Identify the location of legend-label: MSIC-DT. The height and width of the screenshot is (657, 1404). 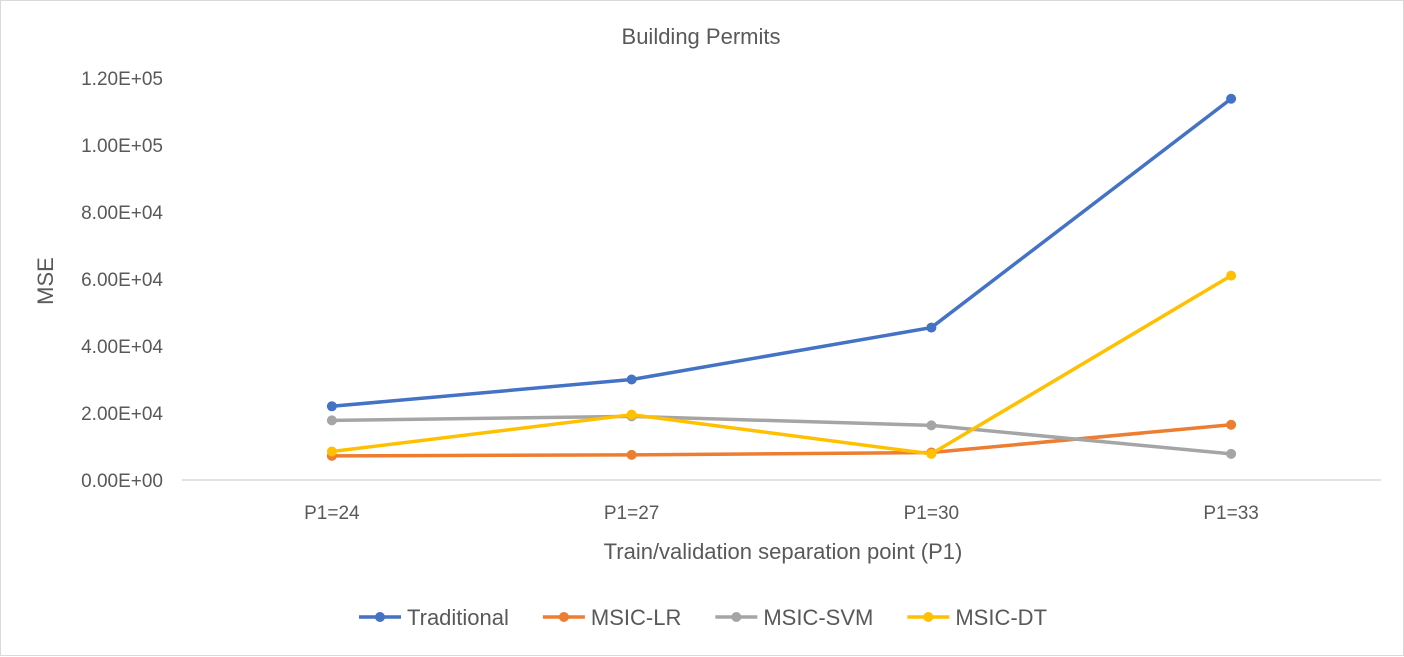
(1001, 617).